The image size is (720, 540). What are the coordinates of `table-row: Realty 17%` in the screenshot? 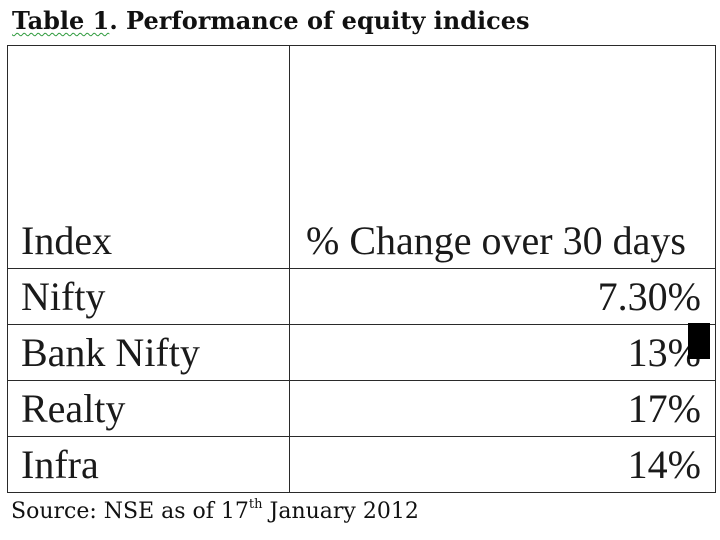 It's located at (361, 408).